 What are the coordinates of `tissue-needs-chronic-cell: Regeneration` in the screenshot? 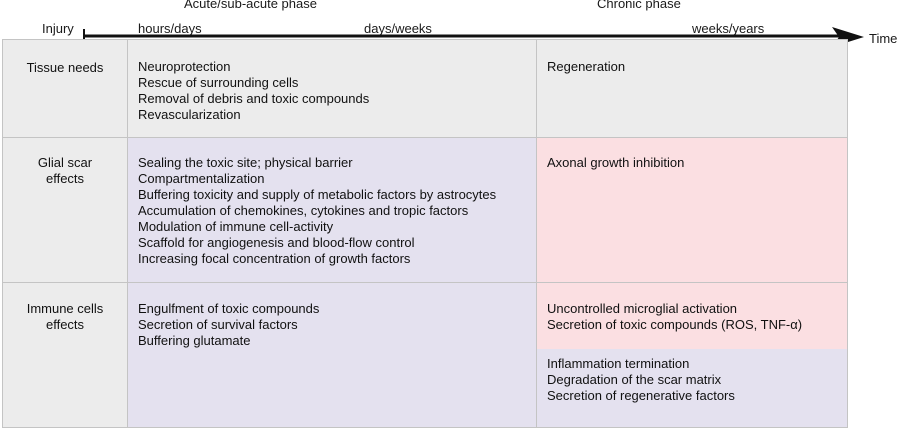 It's located at (692, 88).